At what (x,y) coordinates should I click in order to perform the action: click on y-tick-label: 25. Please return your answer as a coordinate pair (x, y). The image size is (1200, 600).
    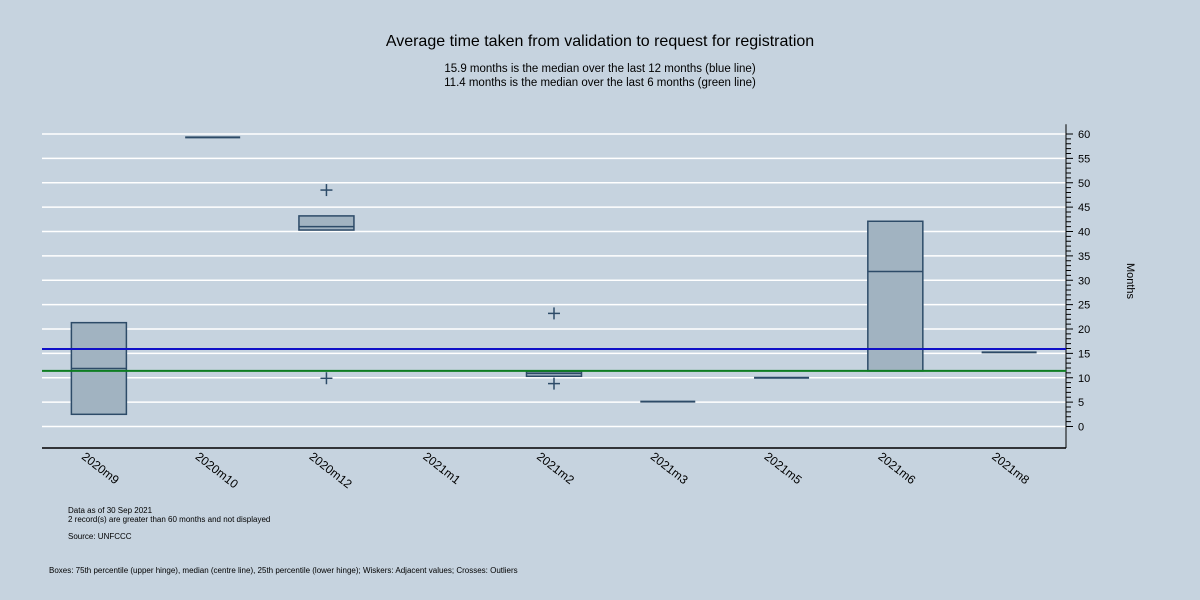
    Looking at the image, I should click on (1084, 306).